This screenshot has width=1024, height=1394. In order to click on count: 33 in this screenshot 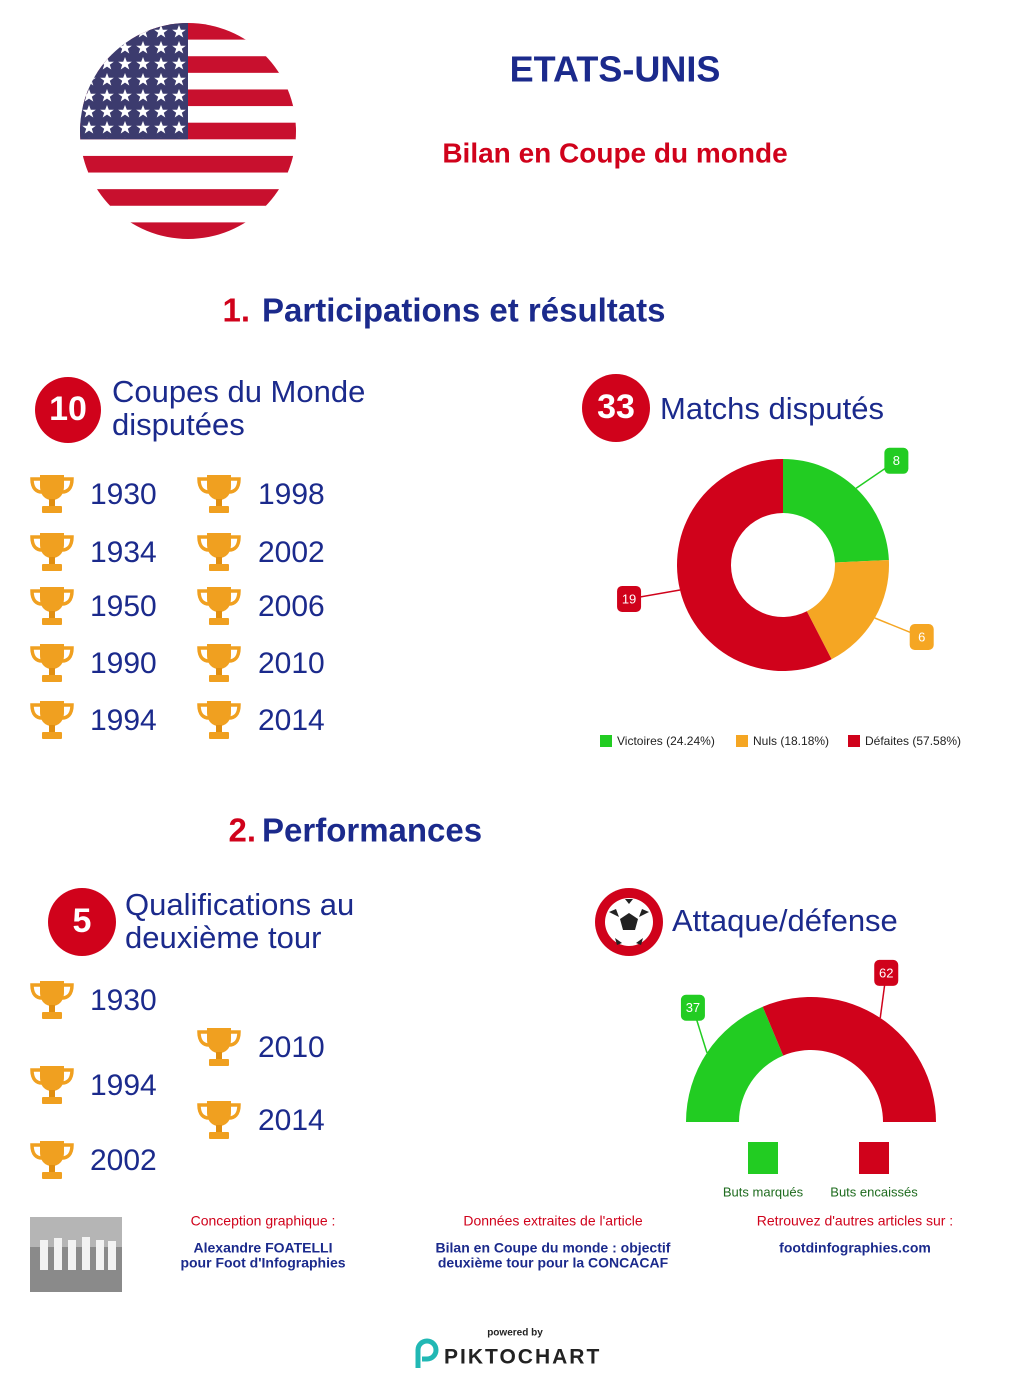, I will do `click(616, 407)`.